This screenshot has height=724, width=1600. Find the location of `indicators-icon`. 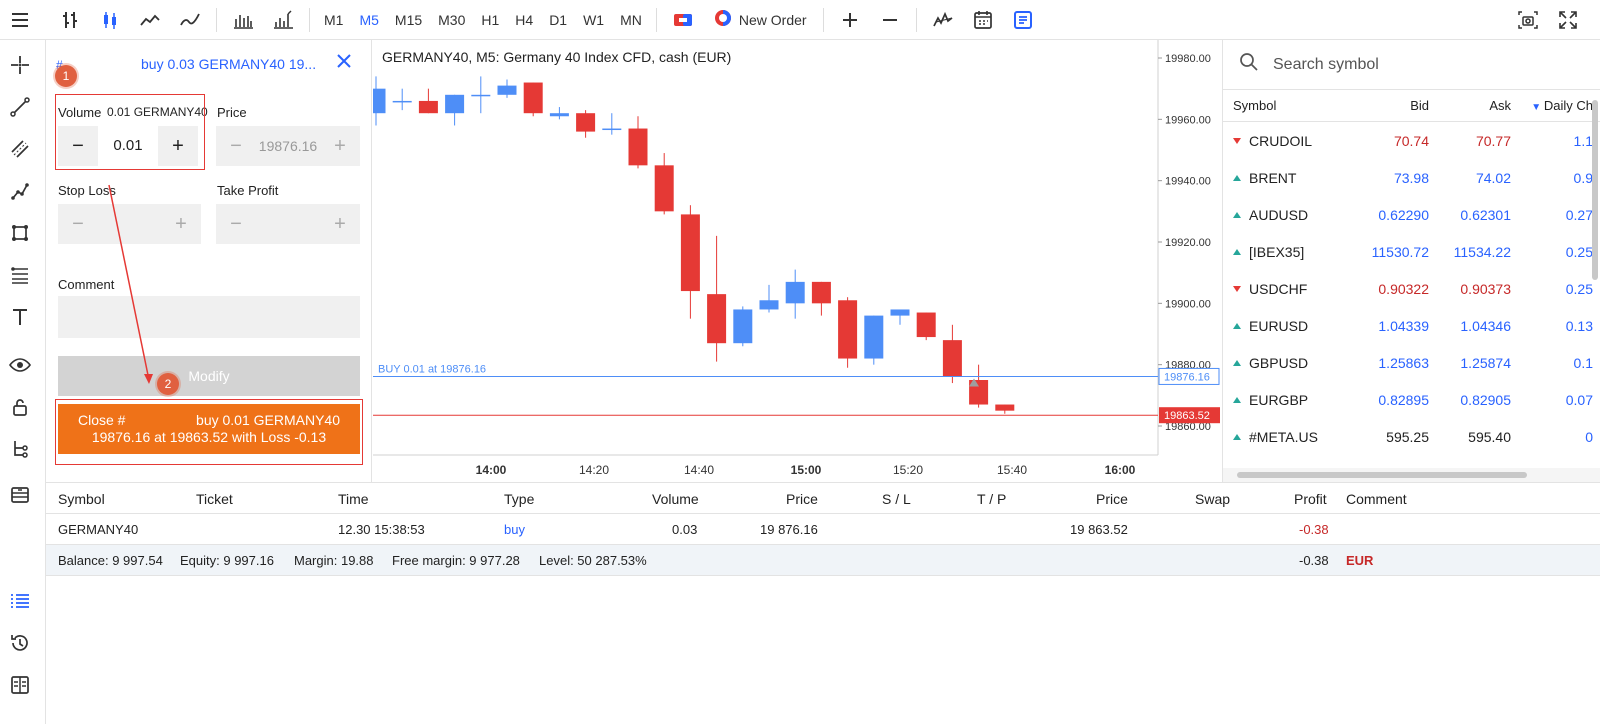

indicators-icon is located at coordinates (943, 20).